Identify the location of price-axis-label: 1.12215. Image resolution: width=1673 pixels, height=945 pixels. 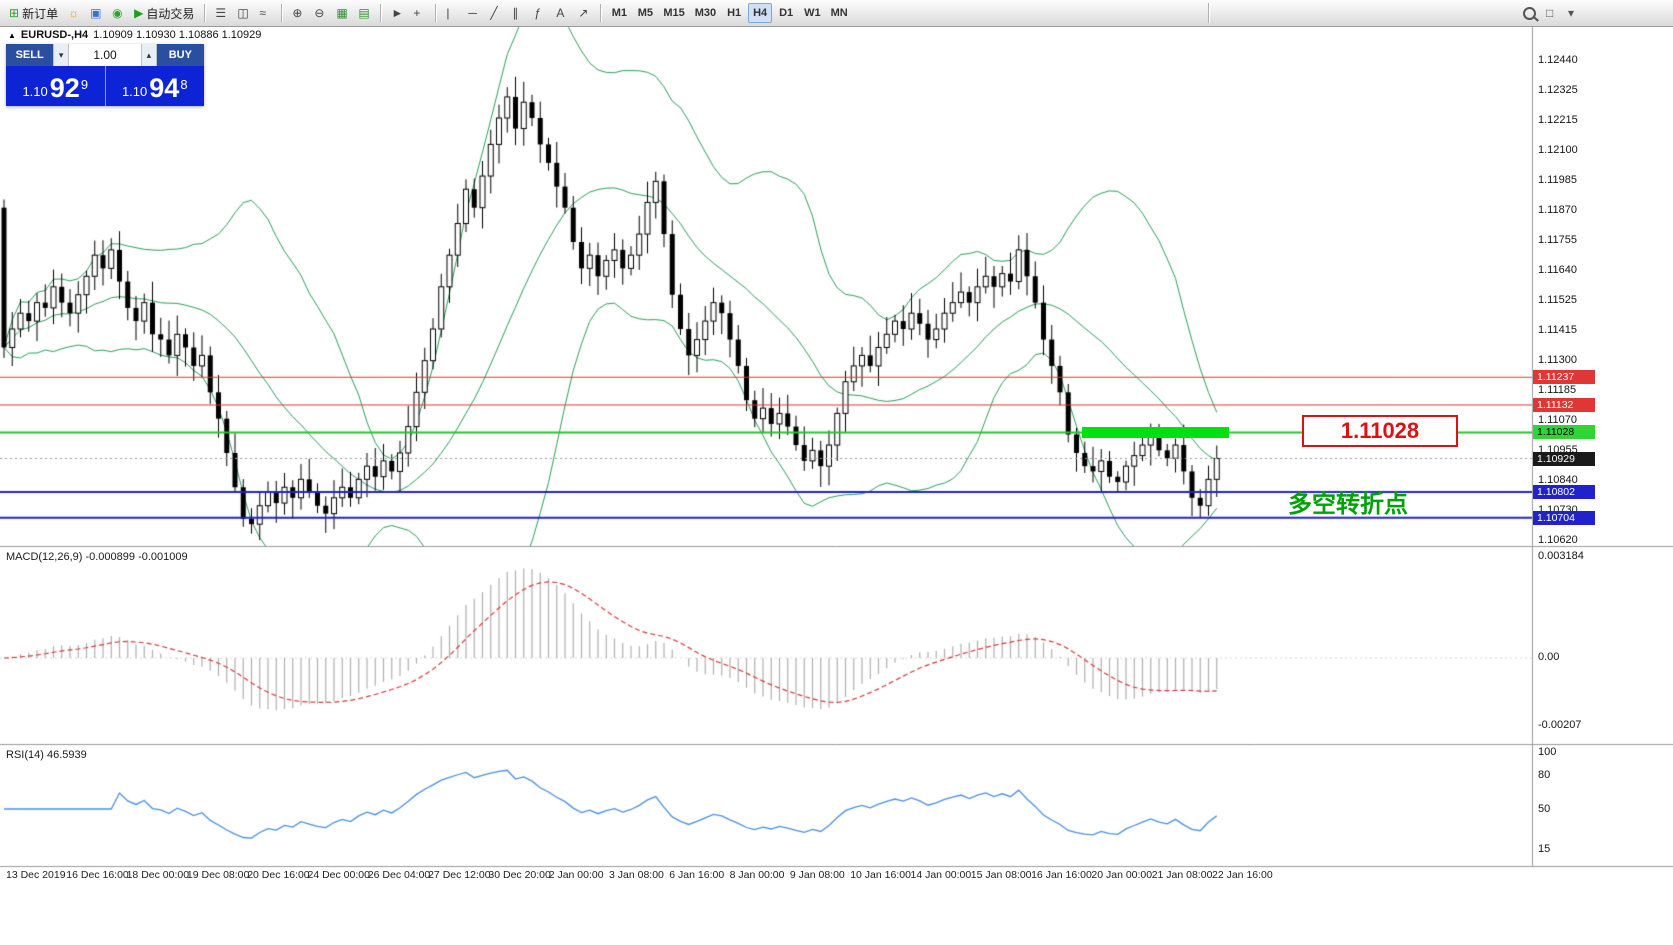
(1558, 120).